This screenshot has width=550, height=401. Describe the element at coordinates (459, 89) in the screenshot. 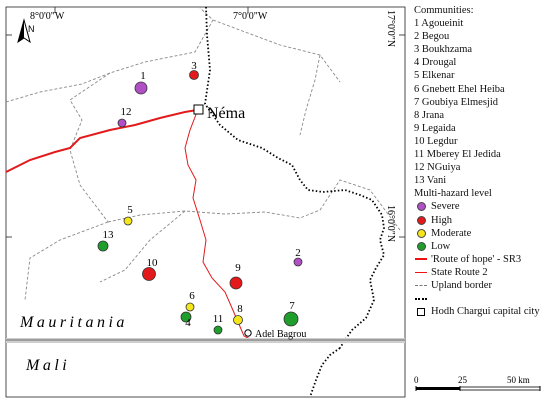

I see `legend-community-item: 6 Gnebett Ehel Heiba` at that location.